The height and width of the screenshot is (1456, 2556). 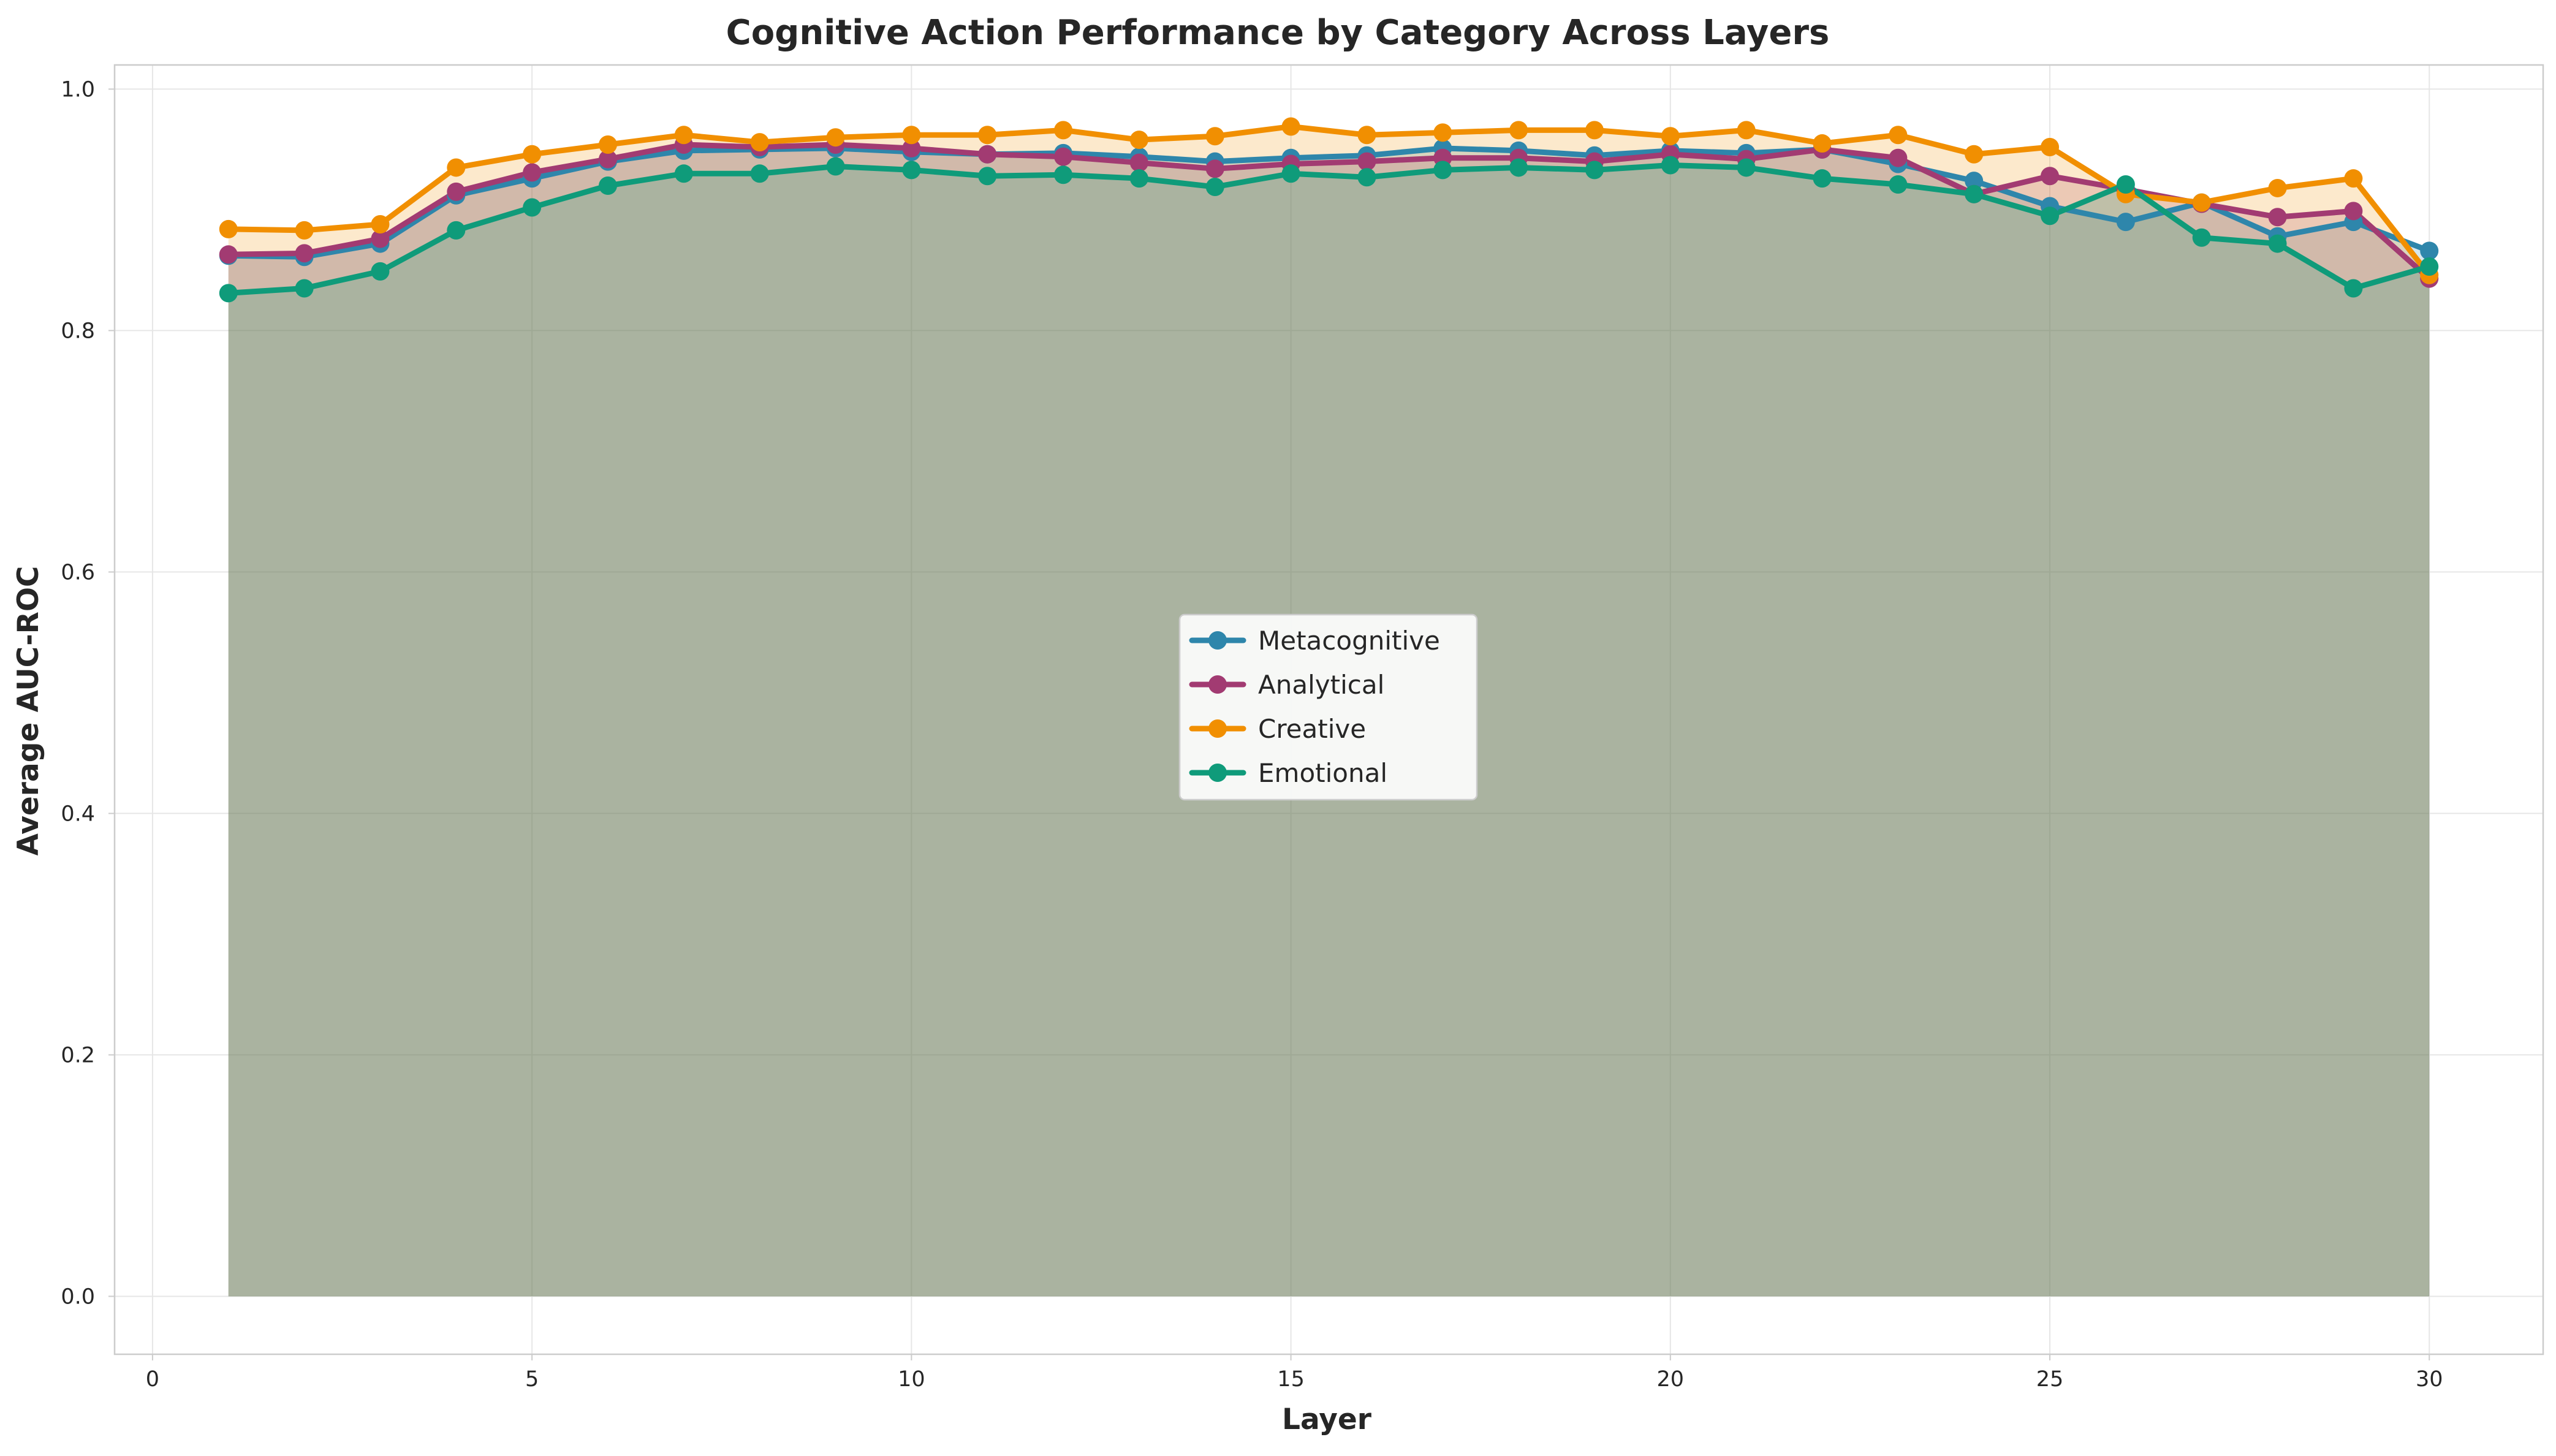 I want to click on x-tick-label: 5, so click(x=532, y=1379).